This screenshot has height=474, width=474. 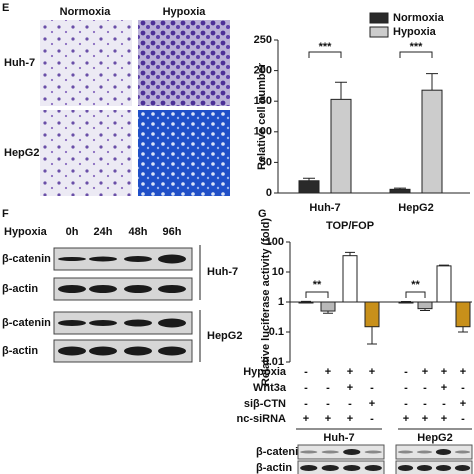 What do you see at coordinates (263, 40) in the screenshot?
I see `y-tick-label: 250` at bounding box center [263, 40].